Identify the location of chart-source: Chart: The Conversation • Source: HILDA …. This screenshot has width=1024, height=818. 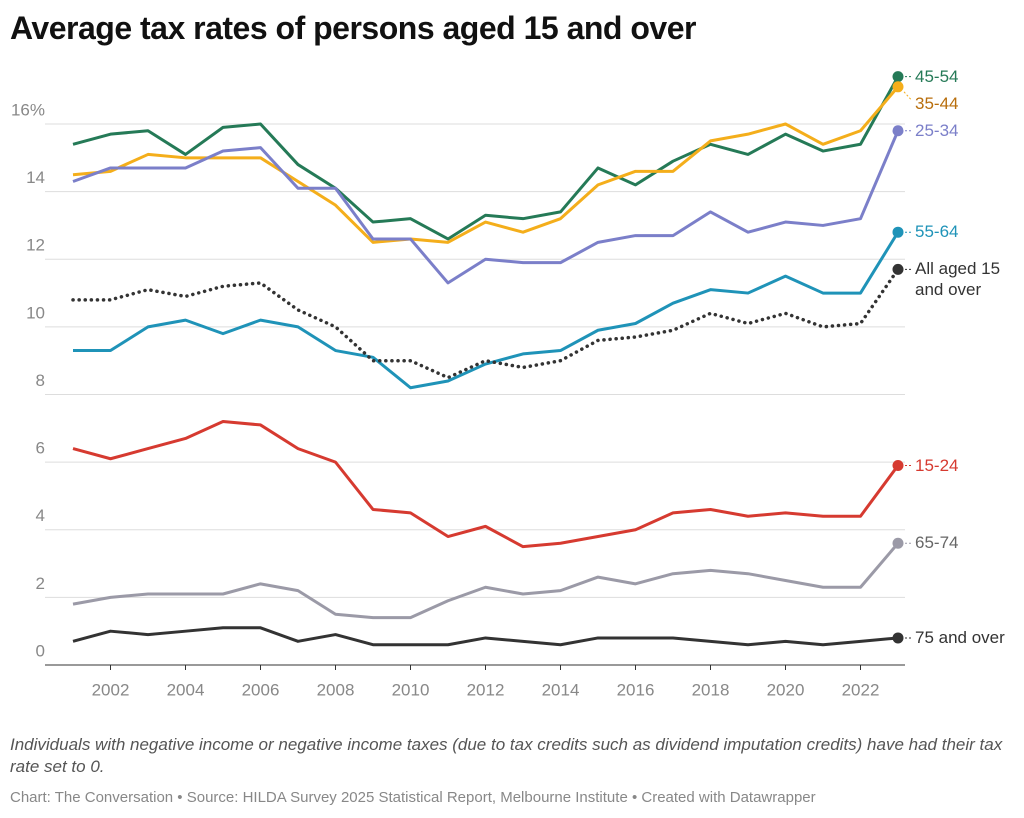
(413, 797).